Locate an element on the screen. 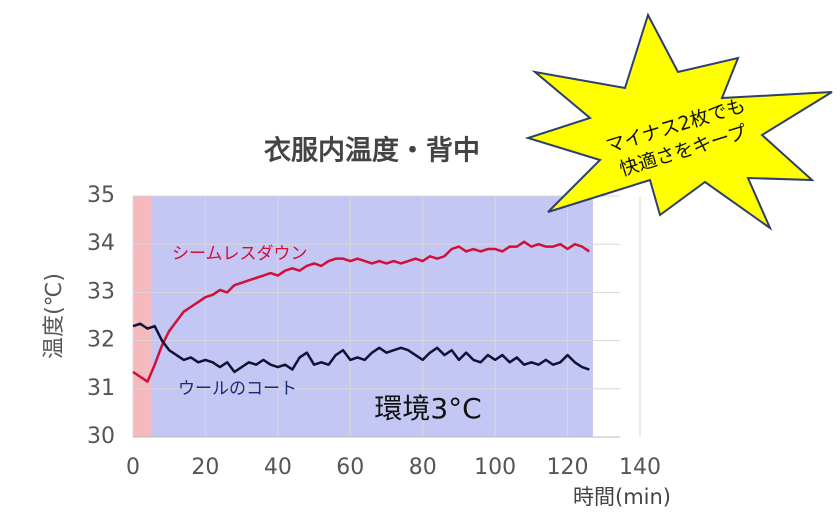 The height and width of the screenshot is (528, 840). series-label: シームレスダウン is located at coordinates (240, 254).